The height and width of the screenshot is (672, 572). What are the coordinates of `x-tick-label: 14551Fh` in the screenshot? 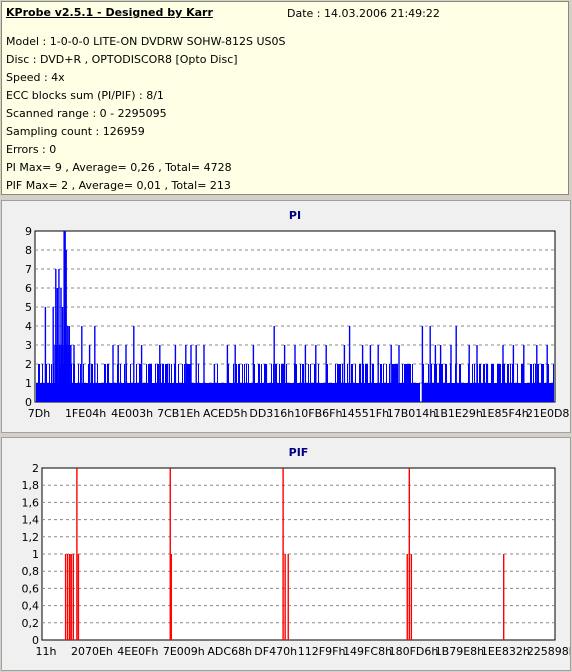 It's located at (365, 413).